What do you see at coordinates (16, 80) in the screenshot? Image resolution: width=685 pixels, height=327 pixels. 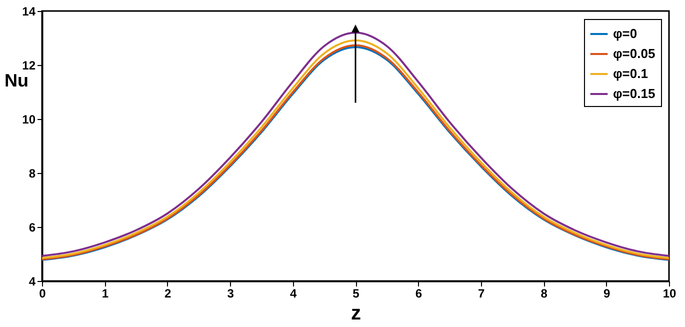 I see `y-axis-title: Nu` at bounding box center [16, 80].